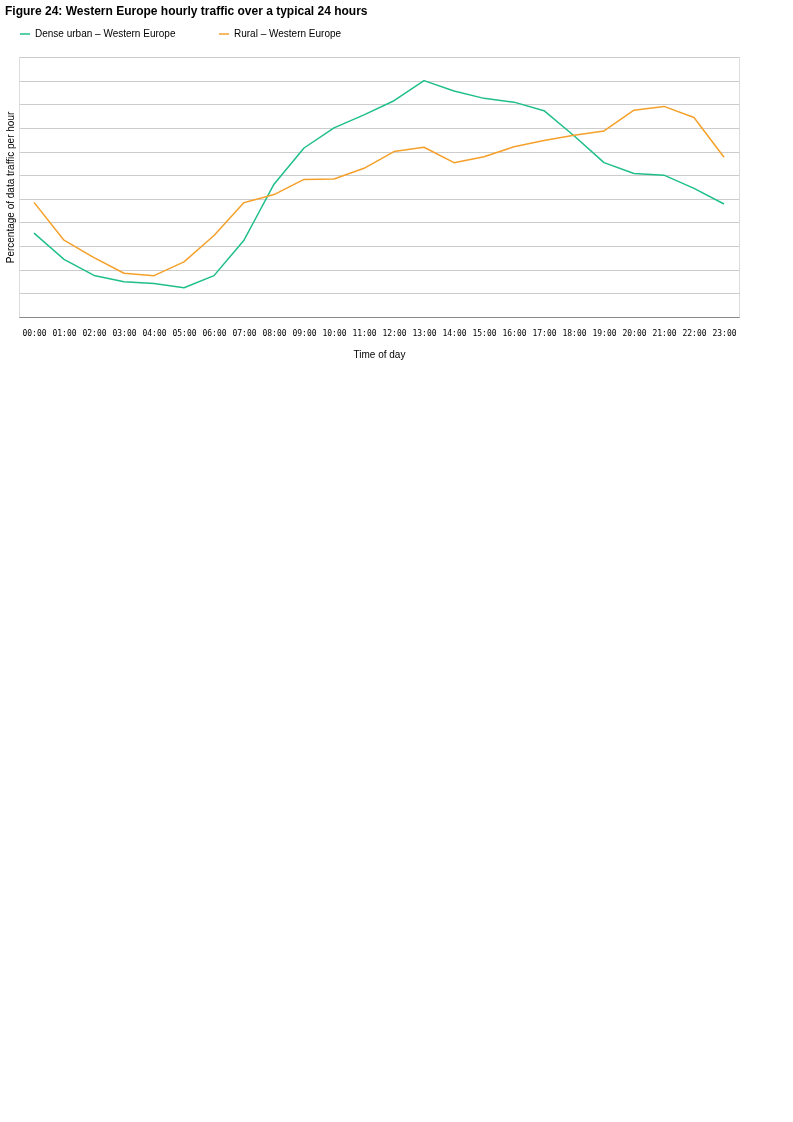  Describe the element at coordinates (94, 333) in the screenshot. I see `x-tick-label: 02:00` at that location.